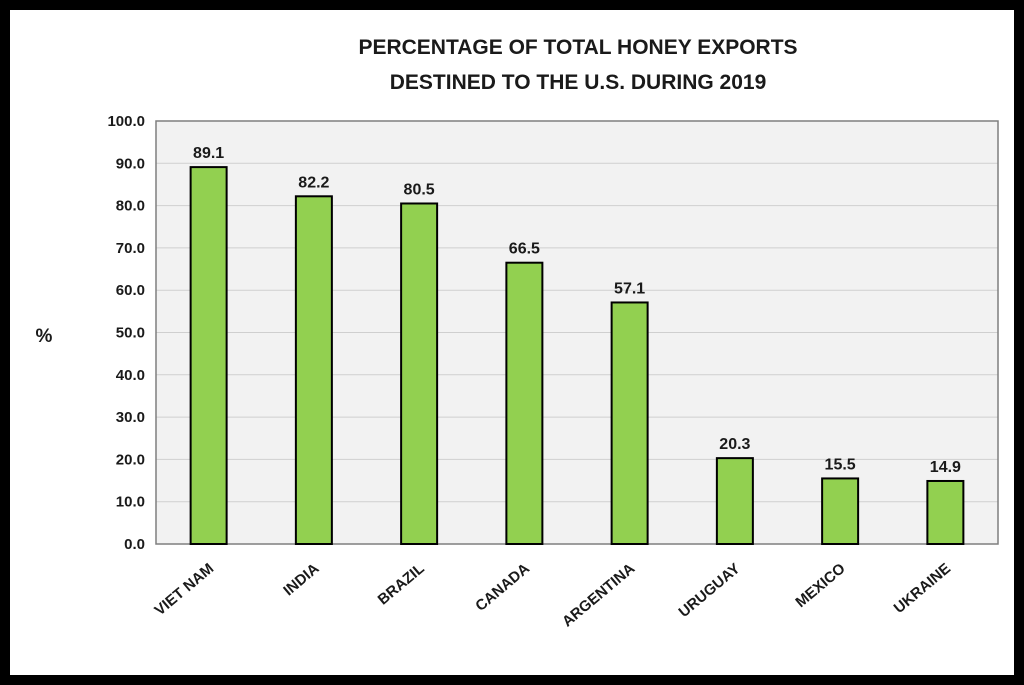  Describe the element at coordinates (922, 588) in the screenshot. I see `x-tick-label: UKRAINE` at that location.